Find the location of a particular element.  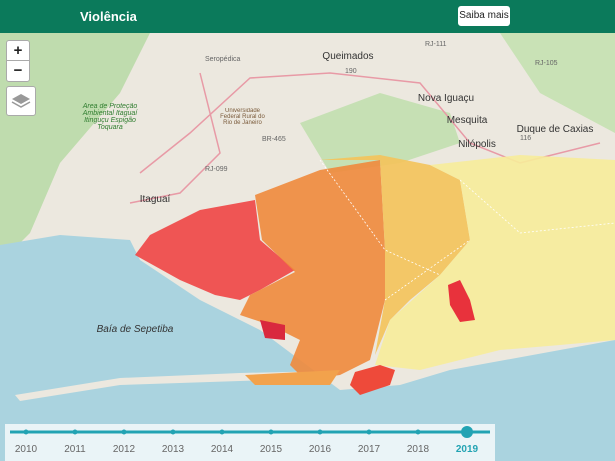

year-label: 2016 is located at coordinates (320, 449).